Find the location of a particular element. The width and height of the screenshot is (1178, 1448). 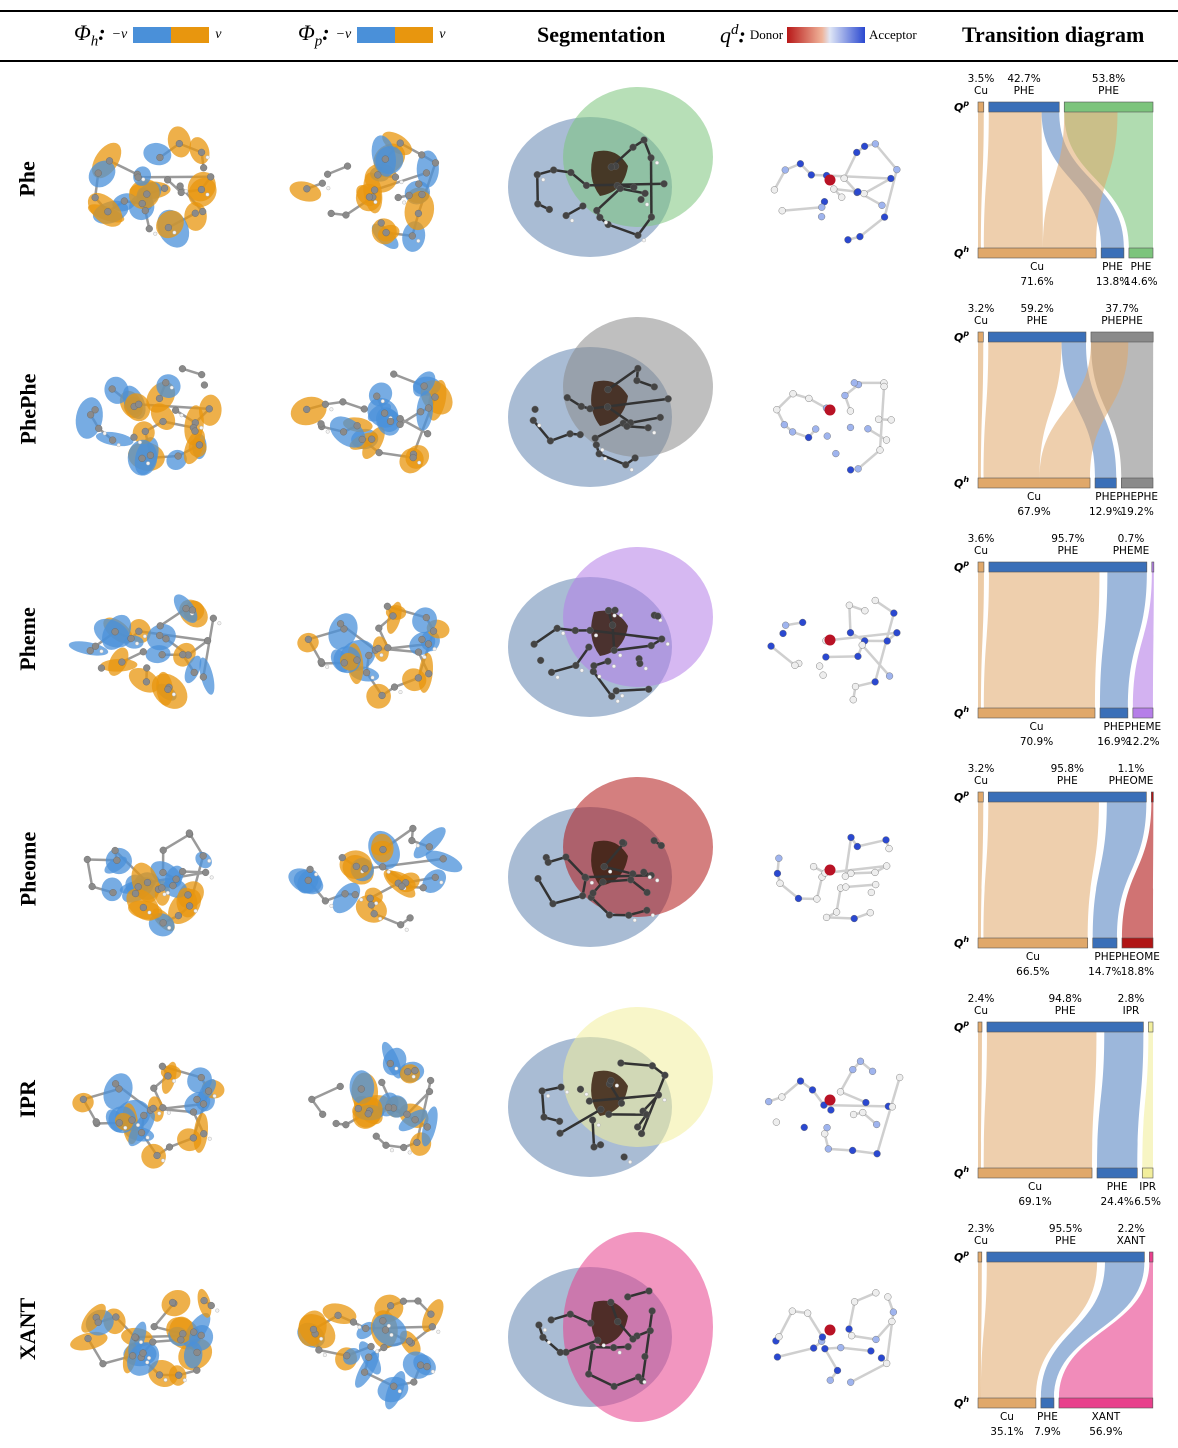

row-label: XANT is located at coordinates (28, 1329).